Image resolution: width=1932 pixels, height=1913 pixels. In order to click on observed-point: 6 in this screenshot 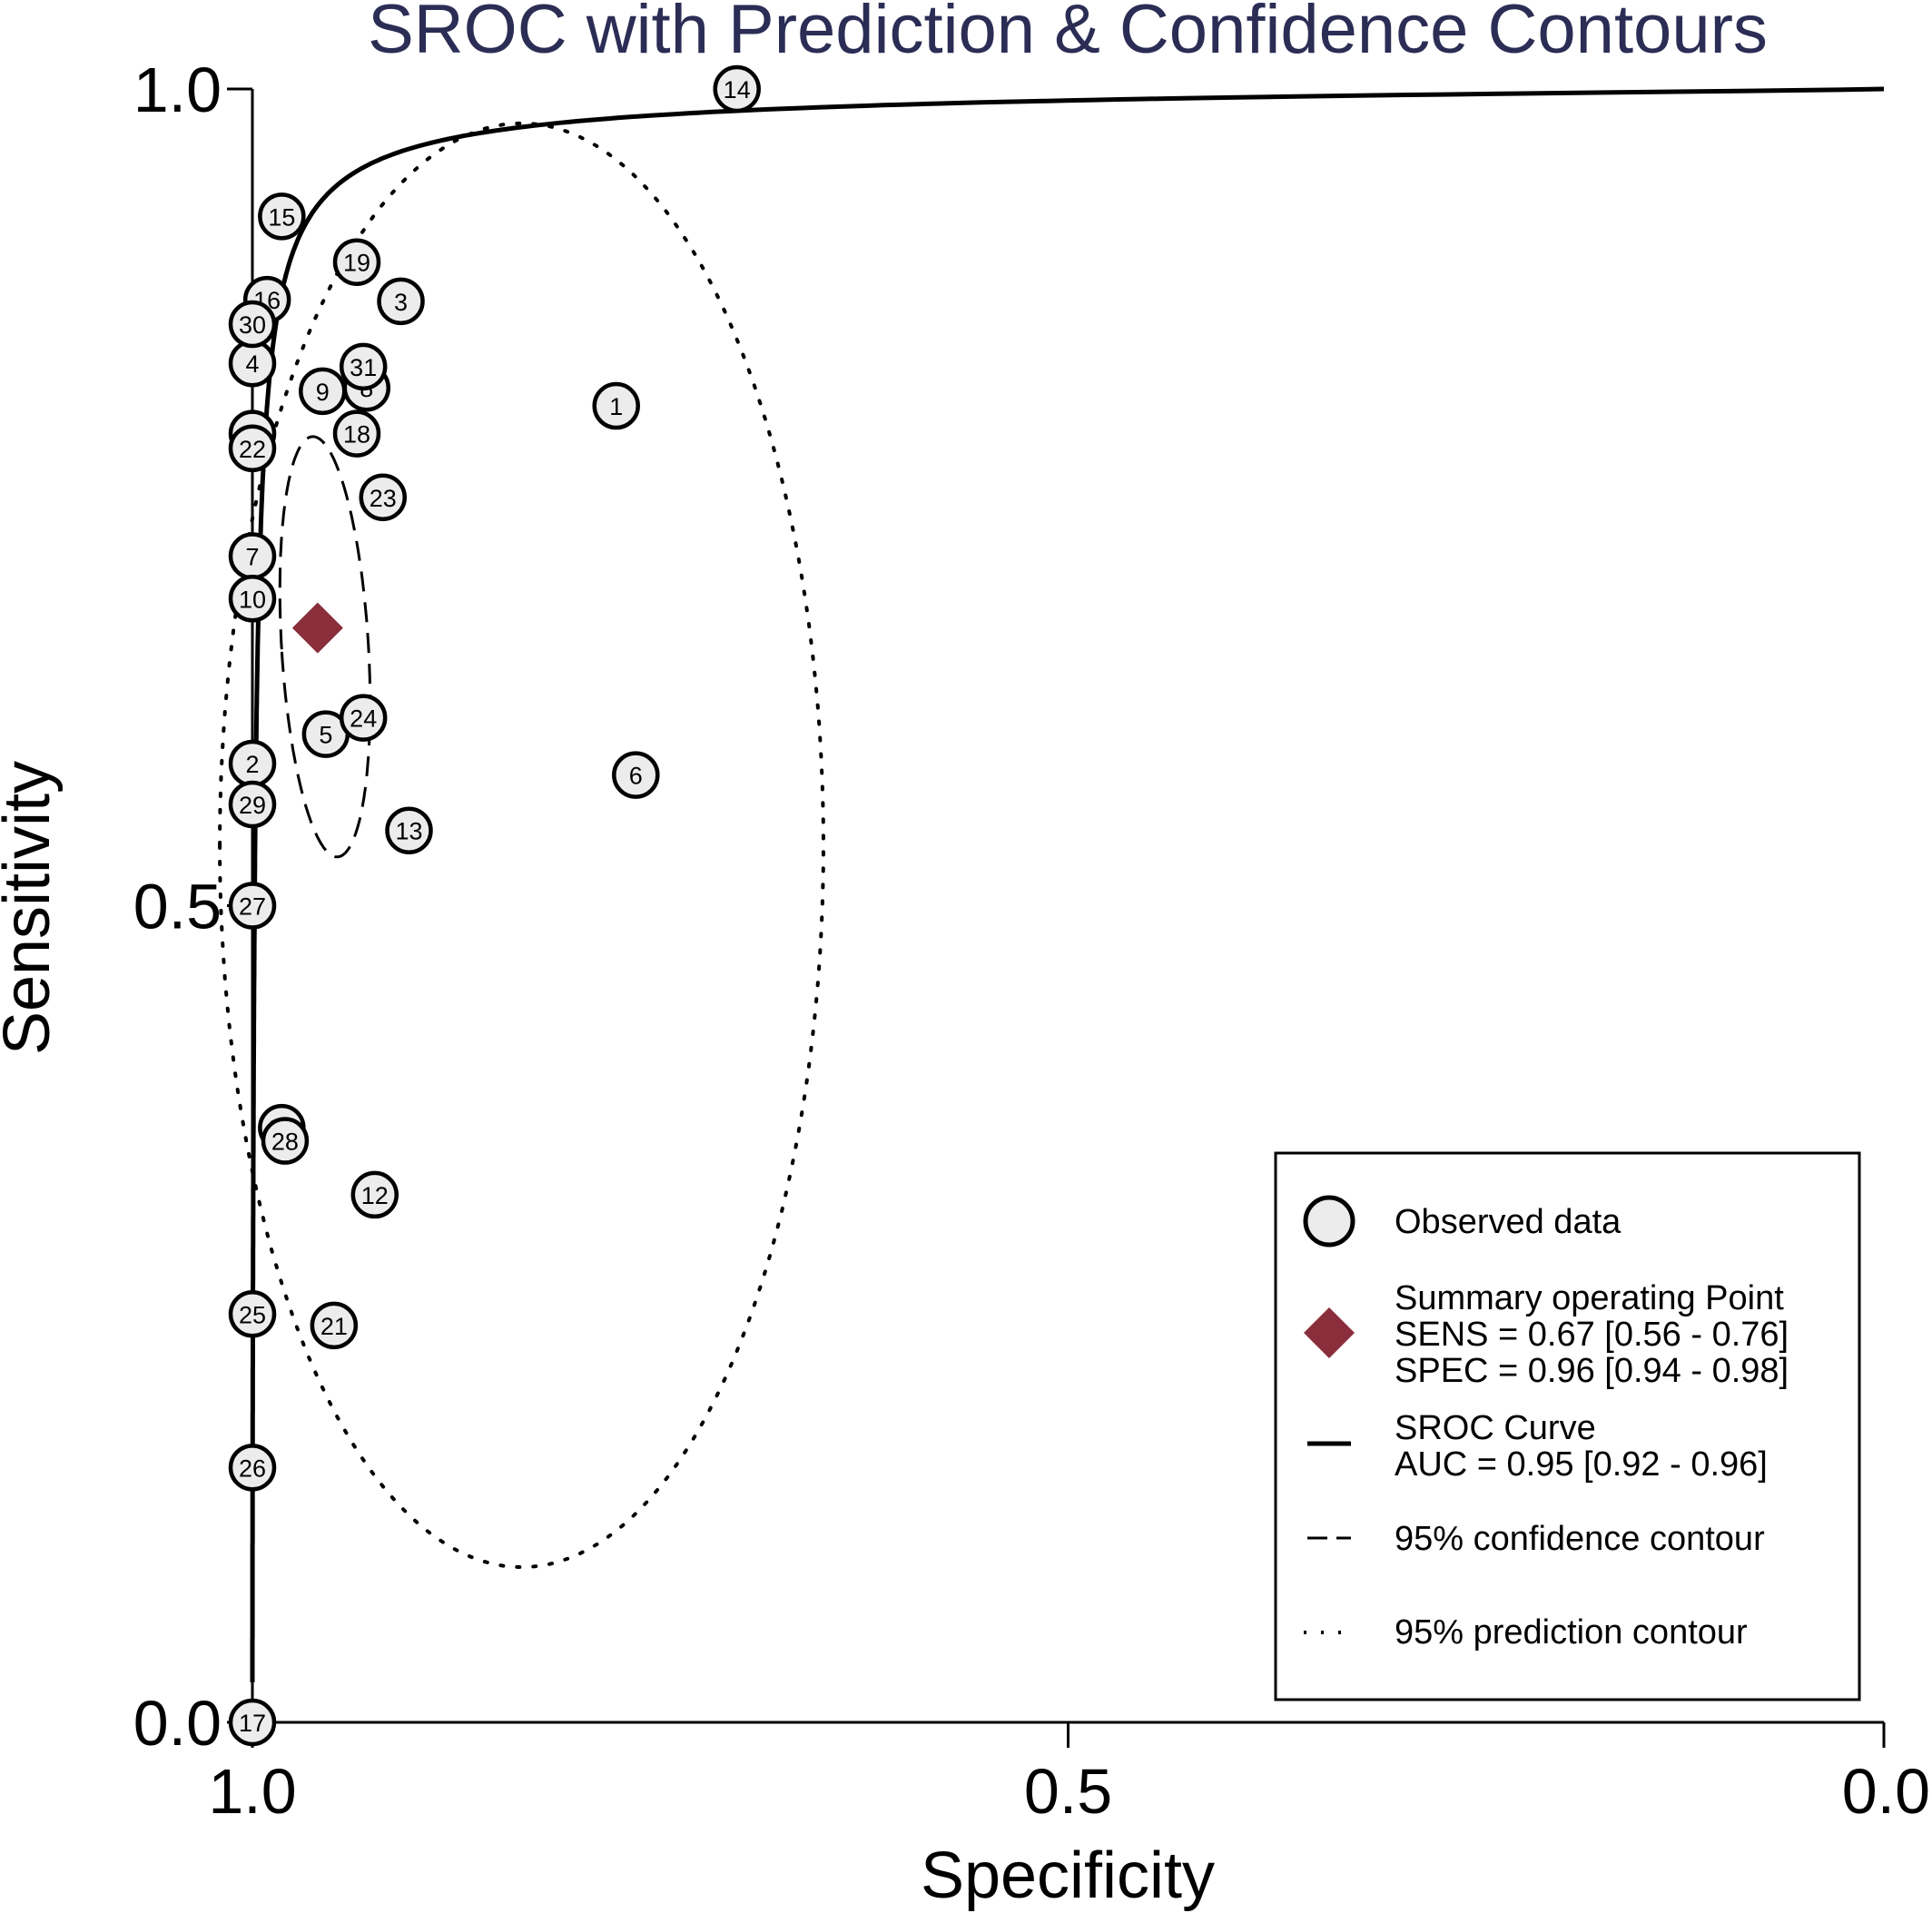, I will do `click(636, 775)`.